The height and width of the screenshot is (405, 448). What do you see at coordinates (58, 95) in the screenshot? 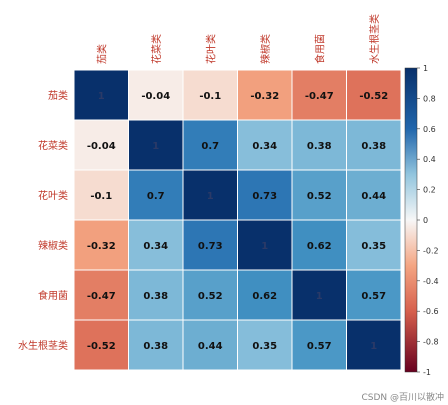
I see `row-label: 茄类` at bounding box center [58, 95].